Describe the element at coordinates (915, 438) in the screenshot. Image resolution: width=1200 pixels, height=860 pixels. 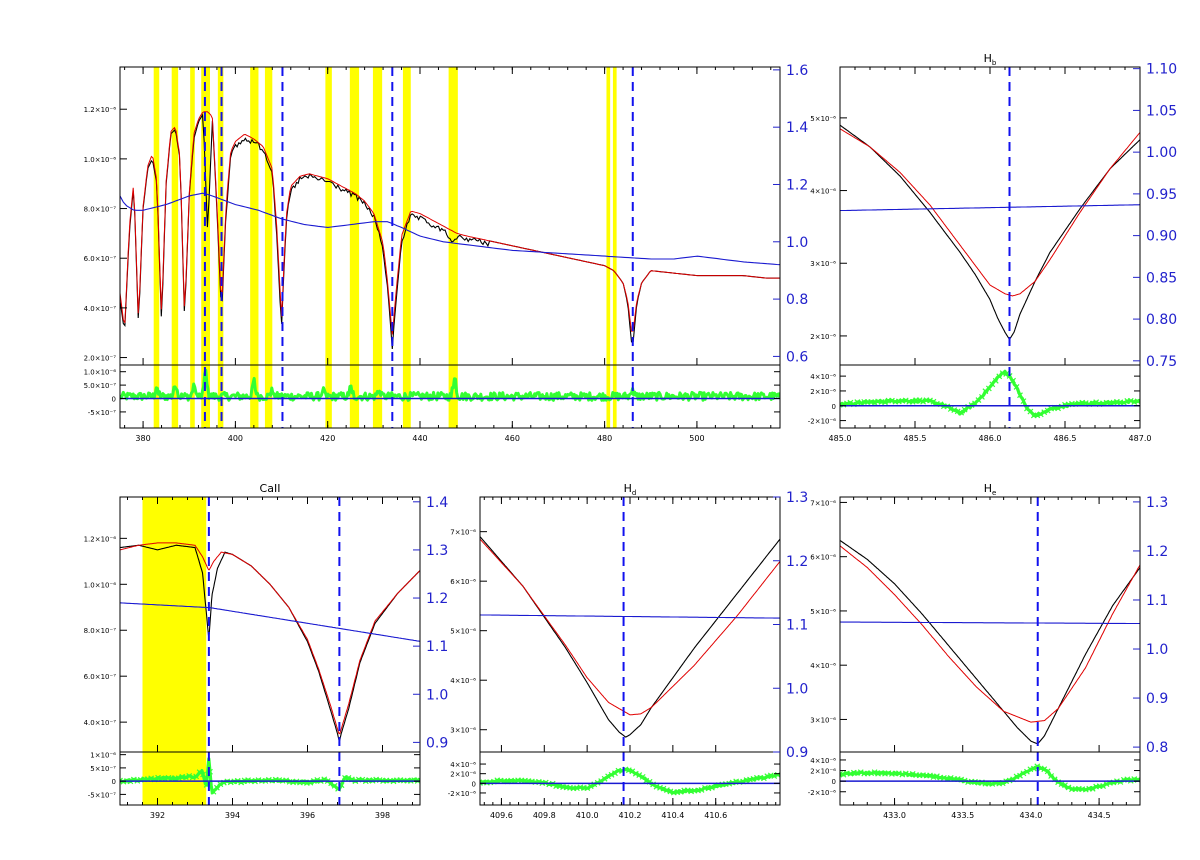
I see `x-tick-label: 485.5` at that location.